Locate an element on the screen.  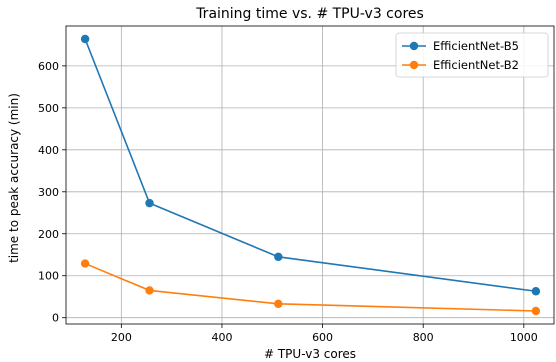
y-tick-label: 500 is located at coordinates (48, 108).